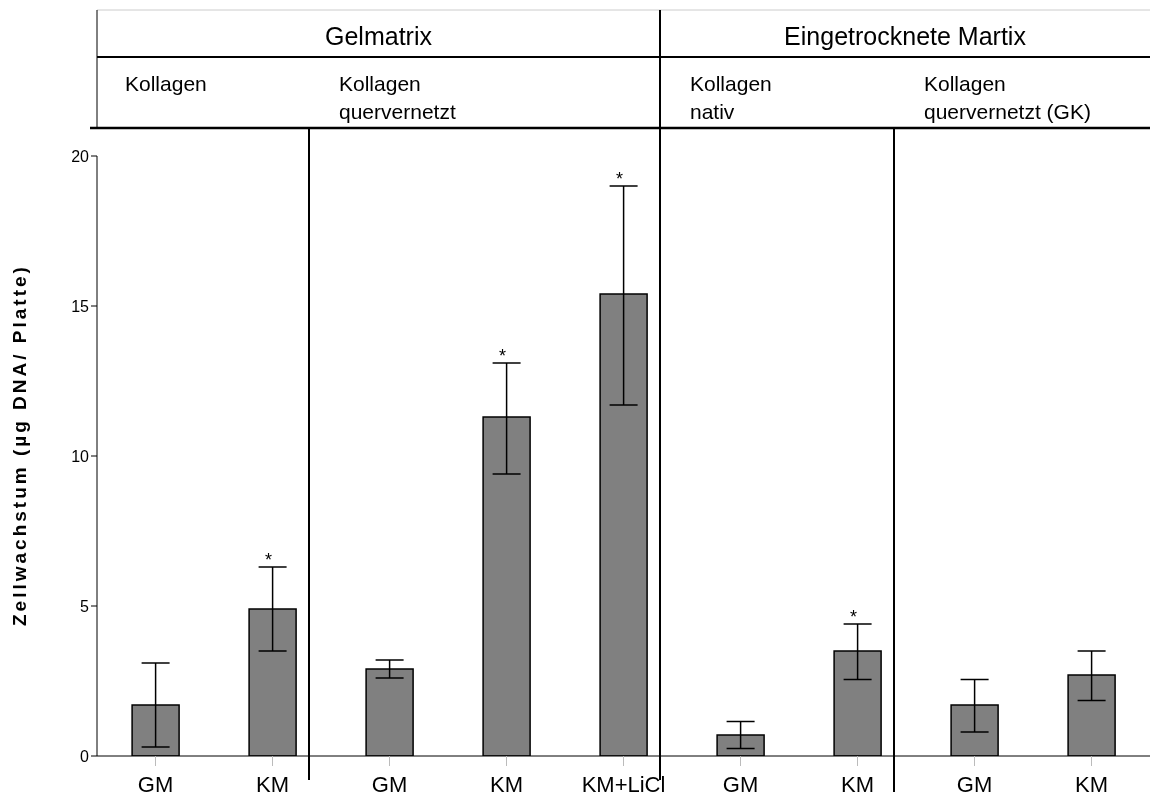  Describe the element at coordinates (85, 756) in the screenshot. I see `y-tick-label: 0` at that location.